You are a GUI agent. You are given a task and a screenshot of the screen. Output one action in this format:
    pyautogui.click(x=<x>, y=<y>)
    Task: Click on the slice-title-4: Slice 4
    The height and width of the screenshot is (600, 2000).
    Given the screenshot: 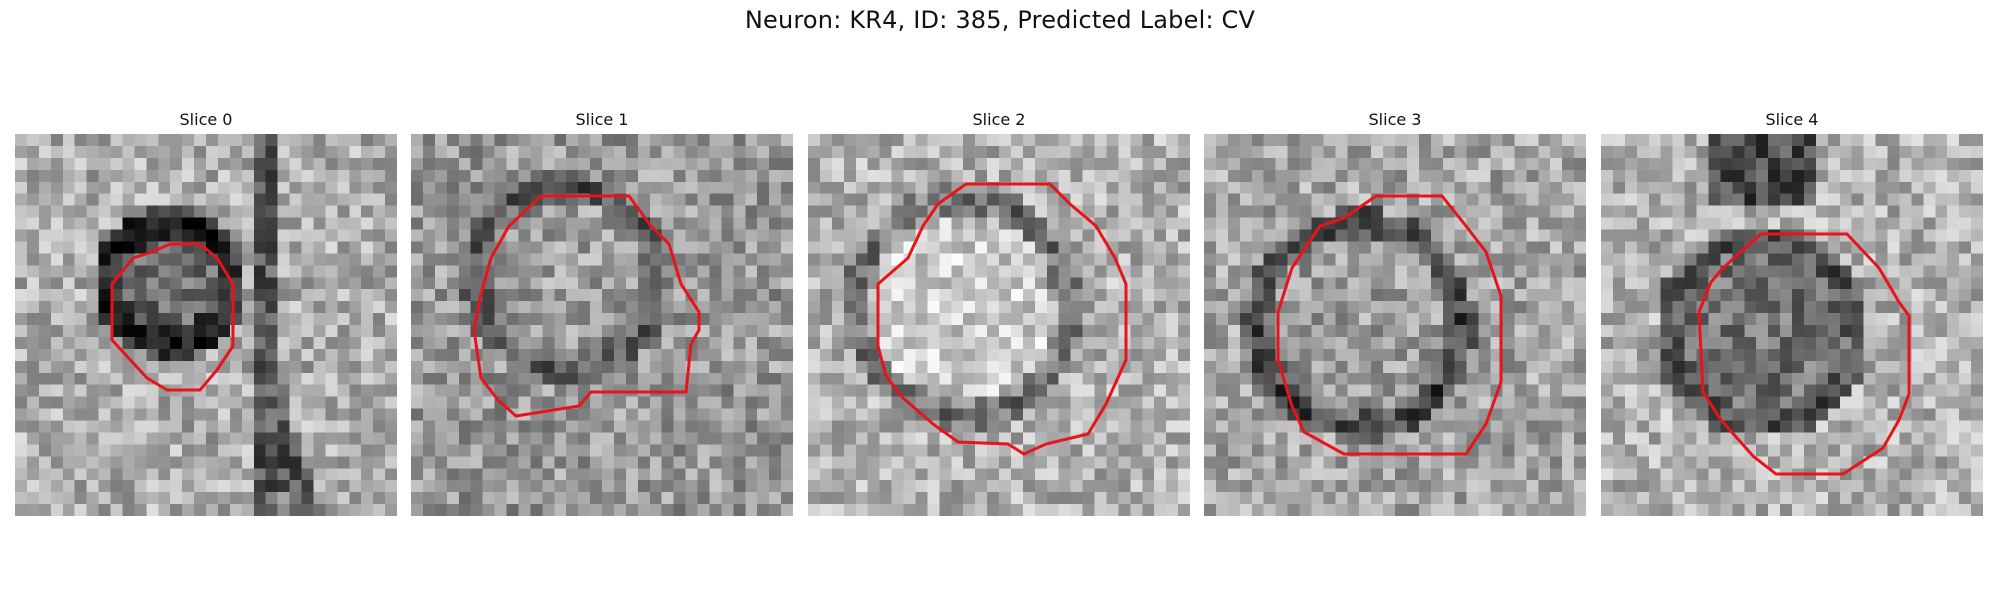 What is the action you would take?
    pyautogui.click(x=1792, y=119)
    